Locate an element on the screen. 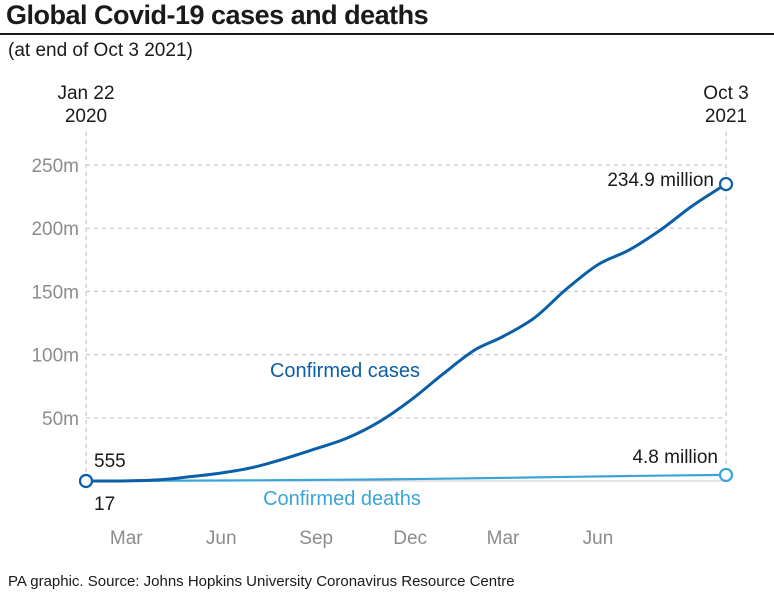  cases-end-value-label: 234.9 million is located at coordinates (660, 180).